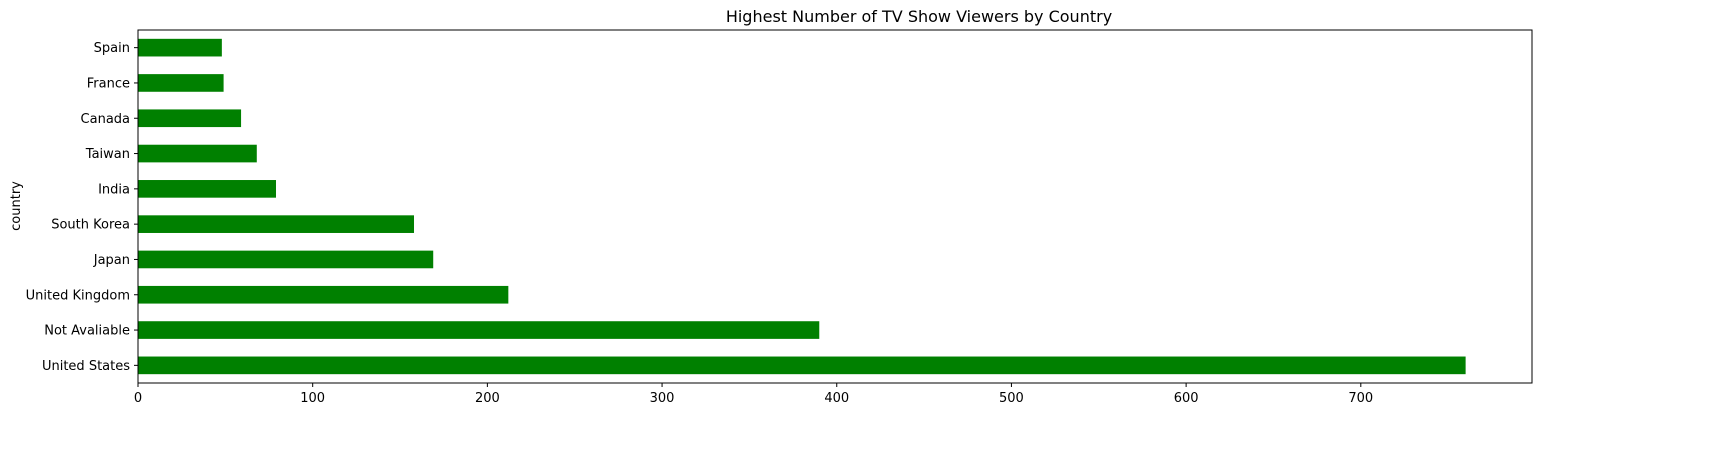  Describe the element at coordinates (90, 225) in the screenshot. I see `y-tick-label: South Korea` at that location.